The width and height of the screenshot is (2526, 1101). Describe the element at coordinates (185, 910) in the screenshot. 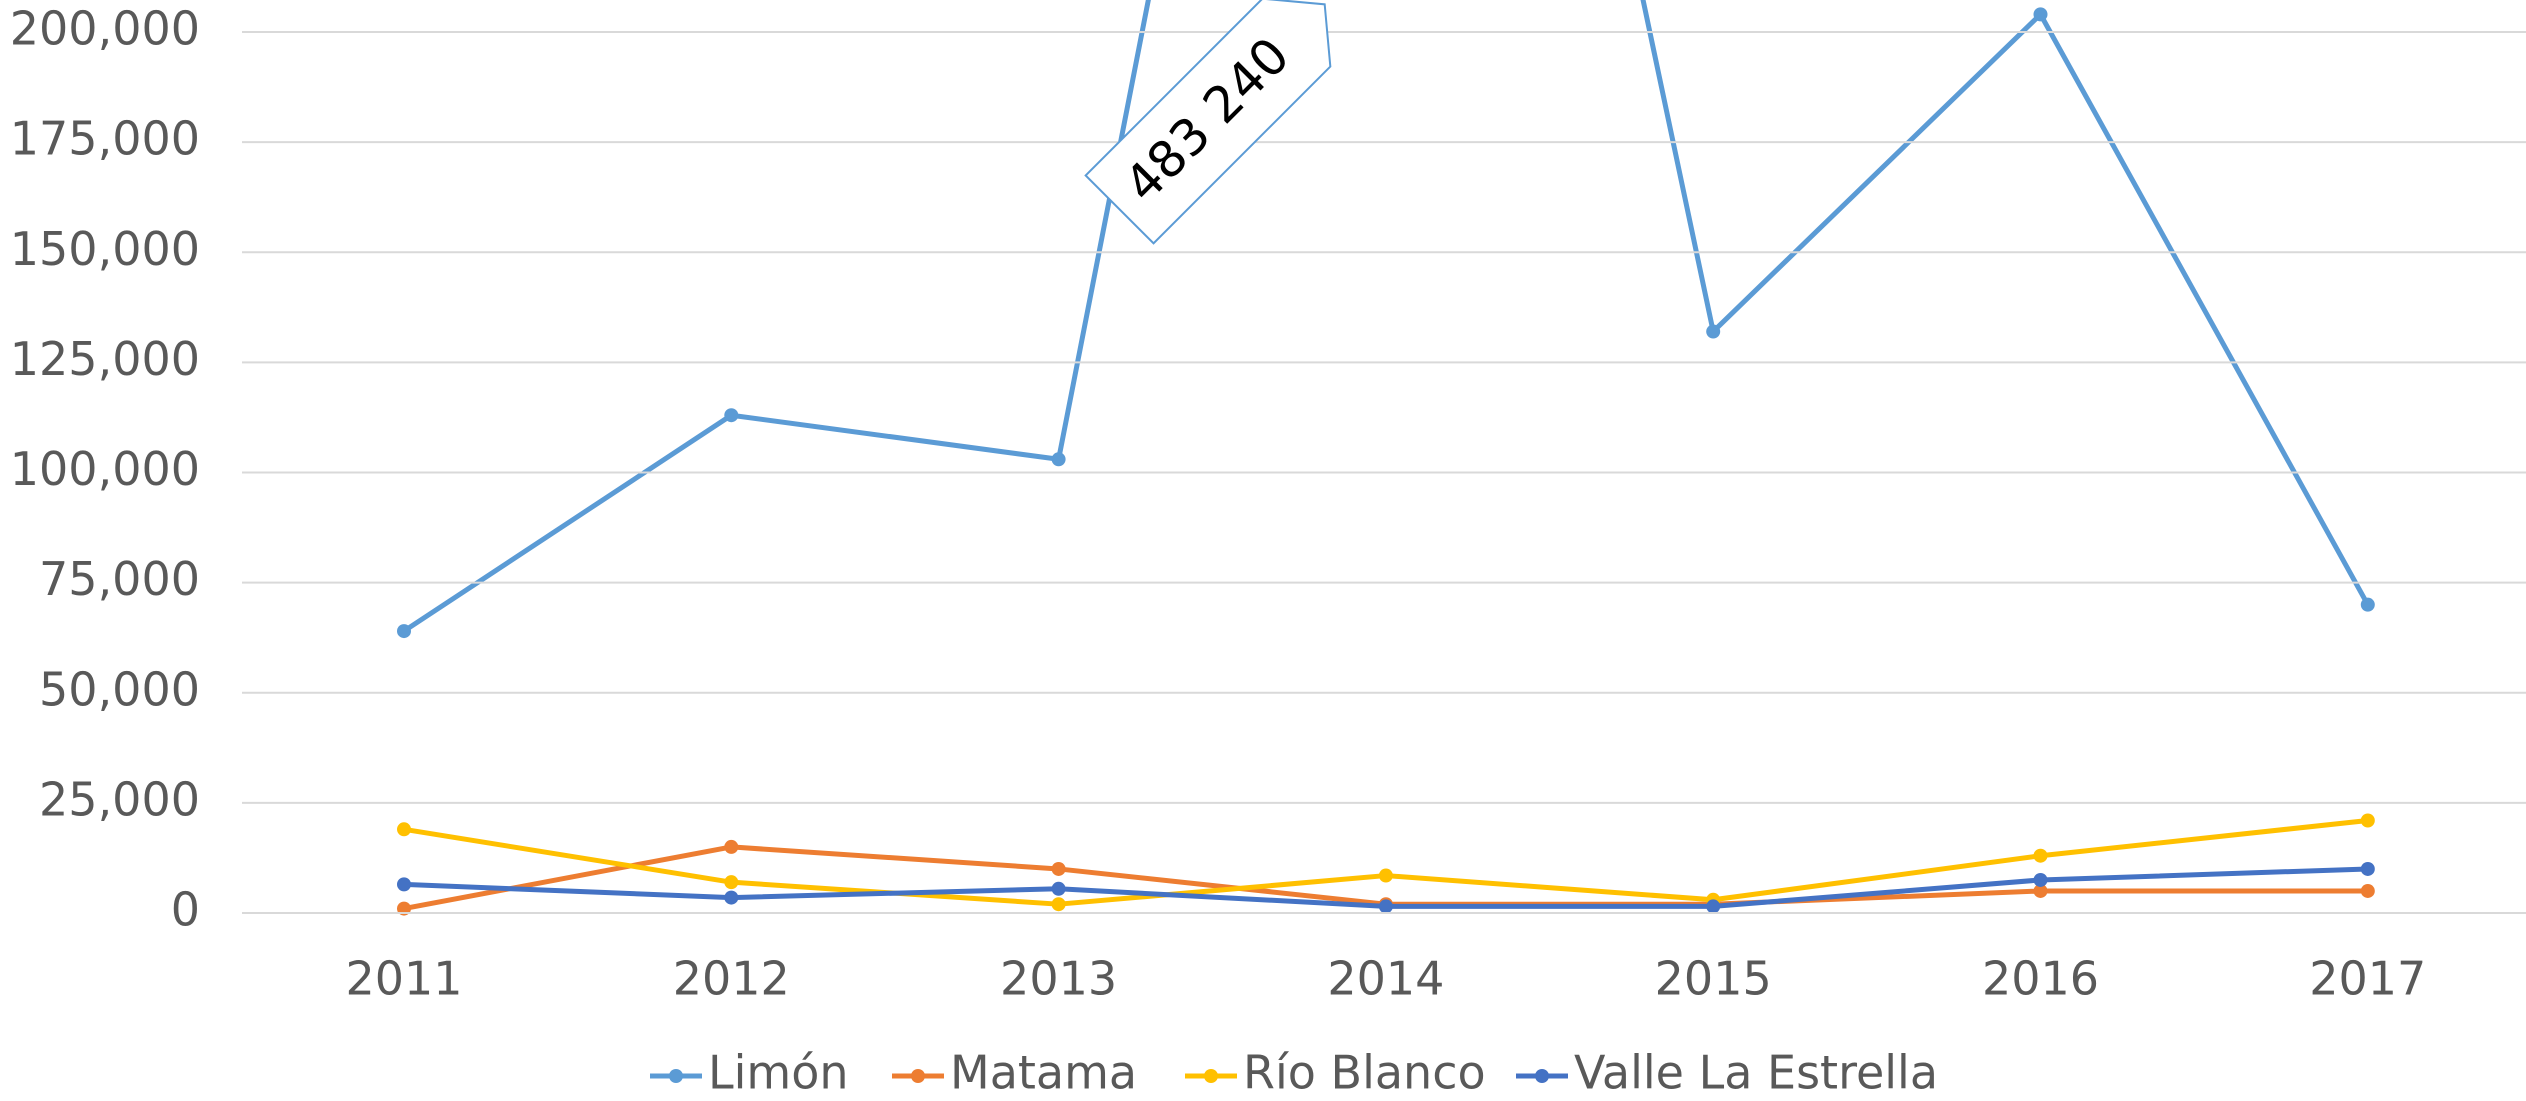

I see `y-tick-label: 0` at that location.